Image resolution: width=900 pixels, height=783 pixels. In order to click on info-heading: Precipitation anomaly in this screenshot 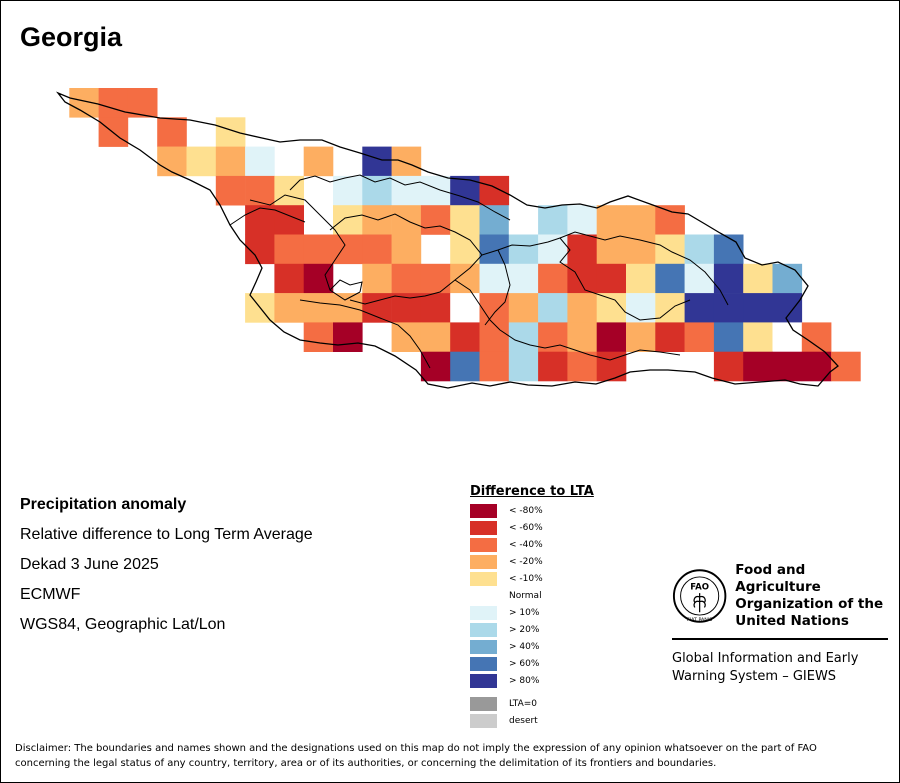, I will do `click(103, 504)`.